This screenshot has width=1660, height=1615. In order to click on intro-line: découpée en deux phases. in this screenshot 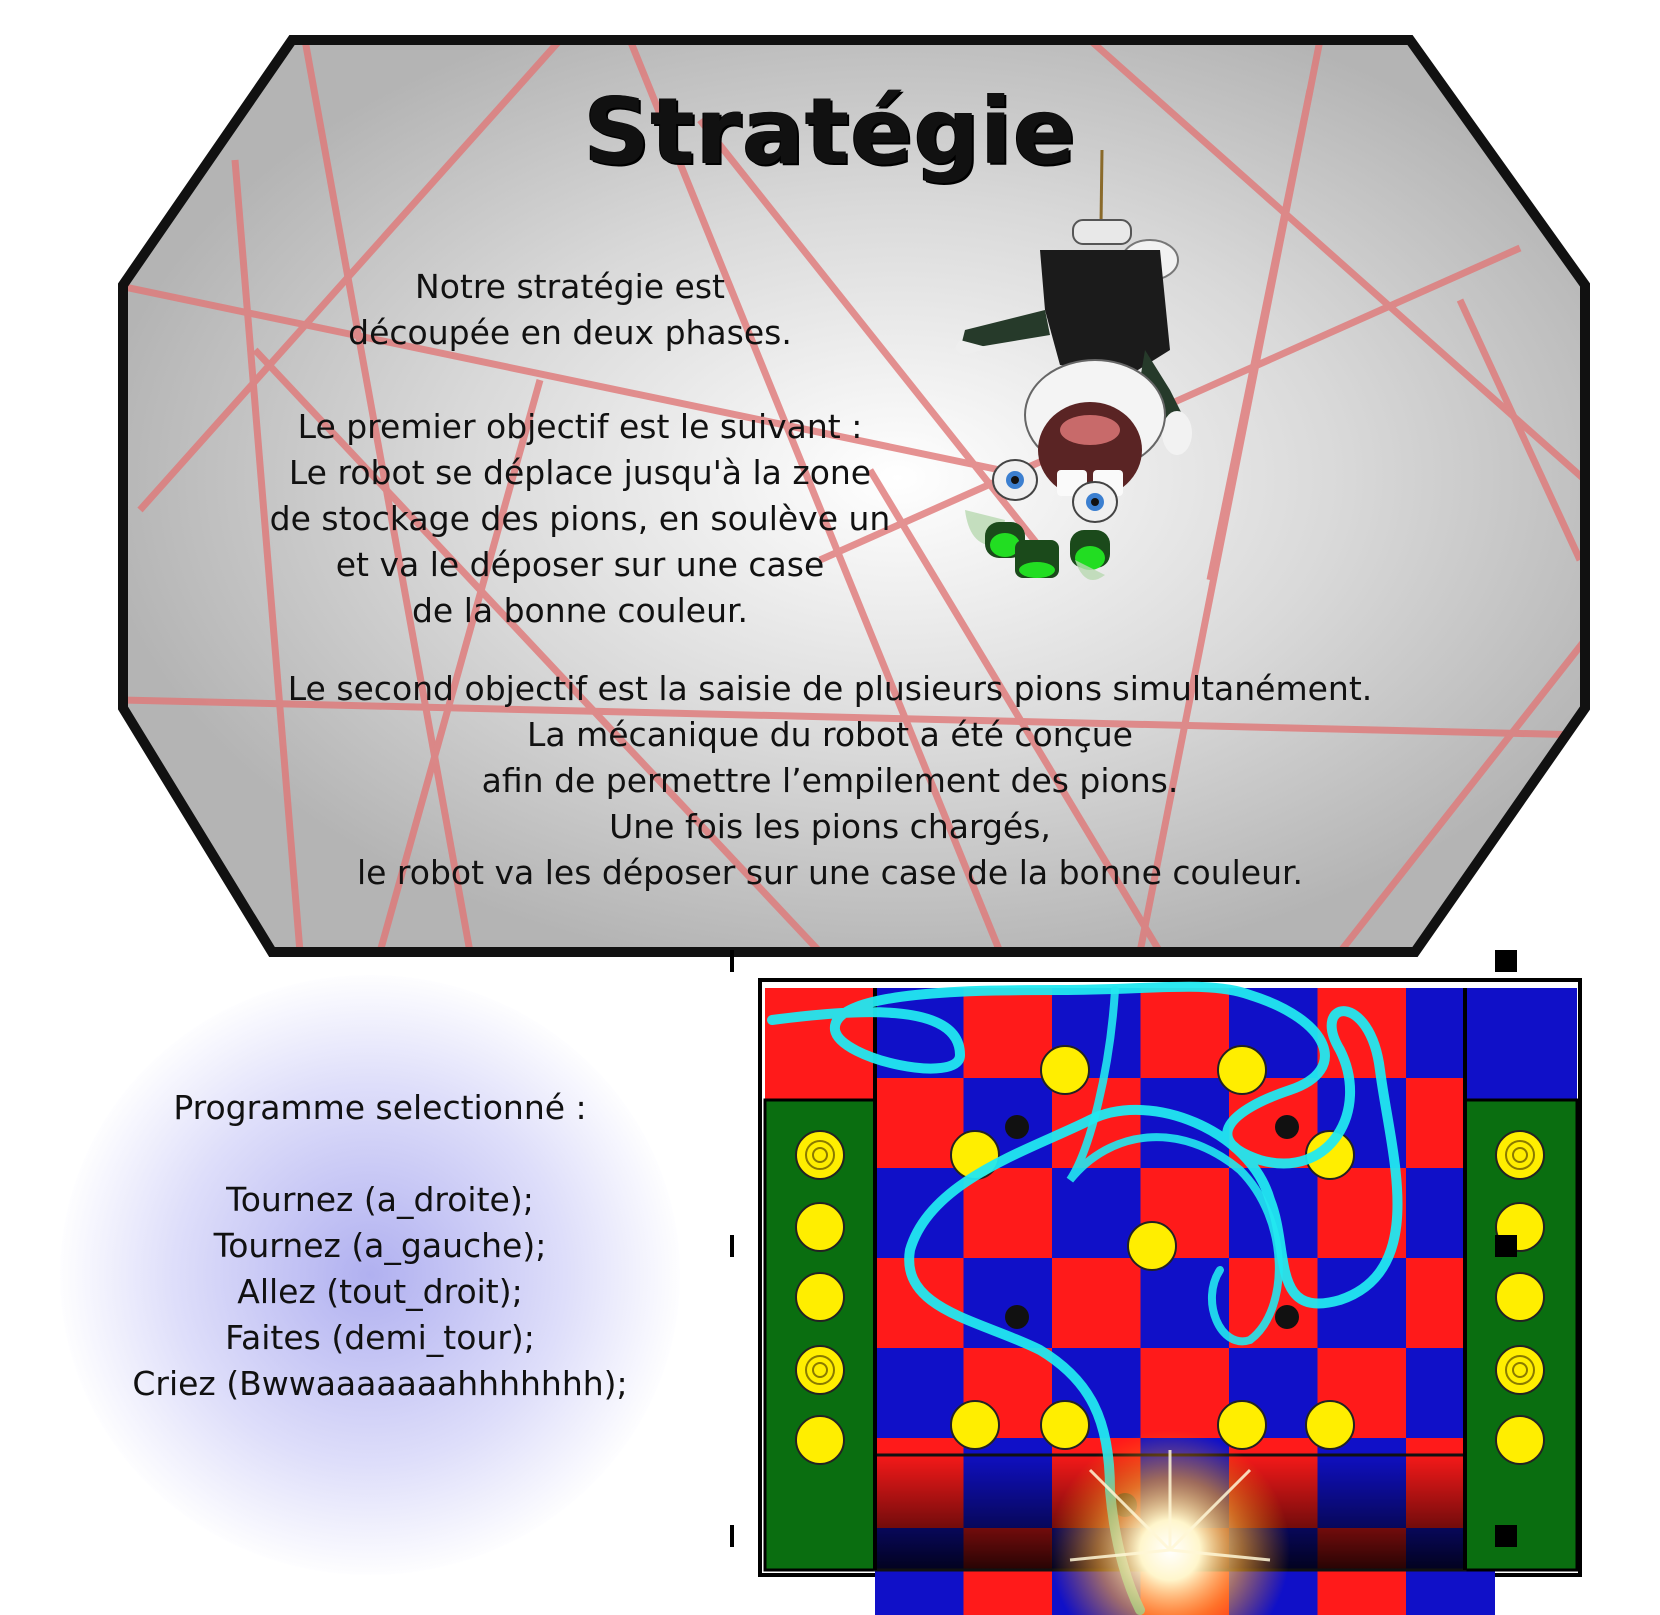, I will do `click(570, 332)`.